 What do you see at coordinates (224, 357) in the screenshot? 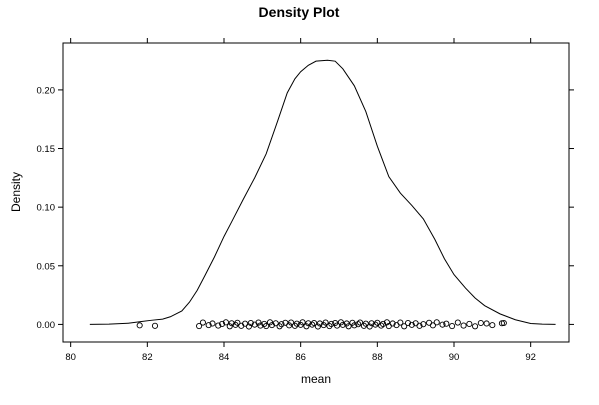
I see `x-tick-label: 84` at bounding box center [224, 357].